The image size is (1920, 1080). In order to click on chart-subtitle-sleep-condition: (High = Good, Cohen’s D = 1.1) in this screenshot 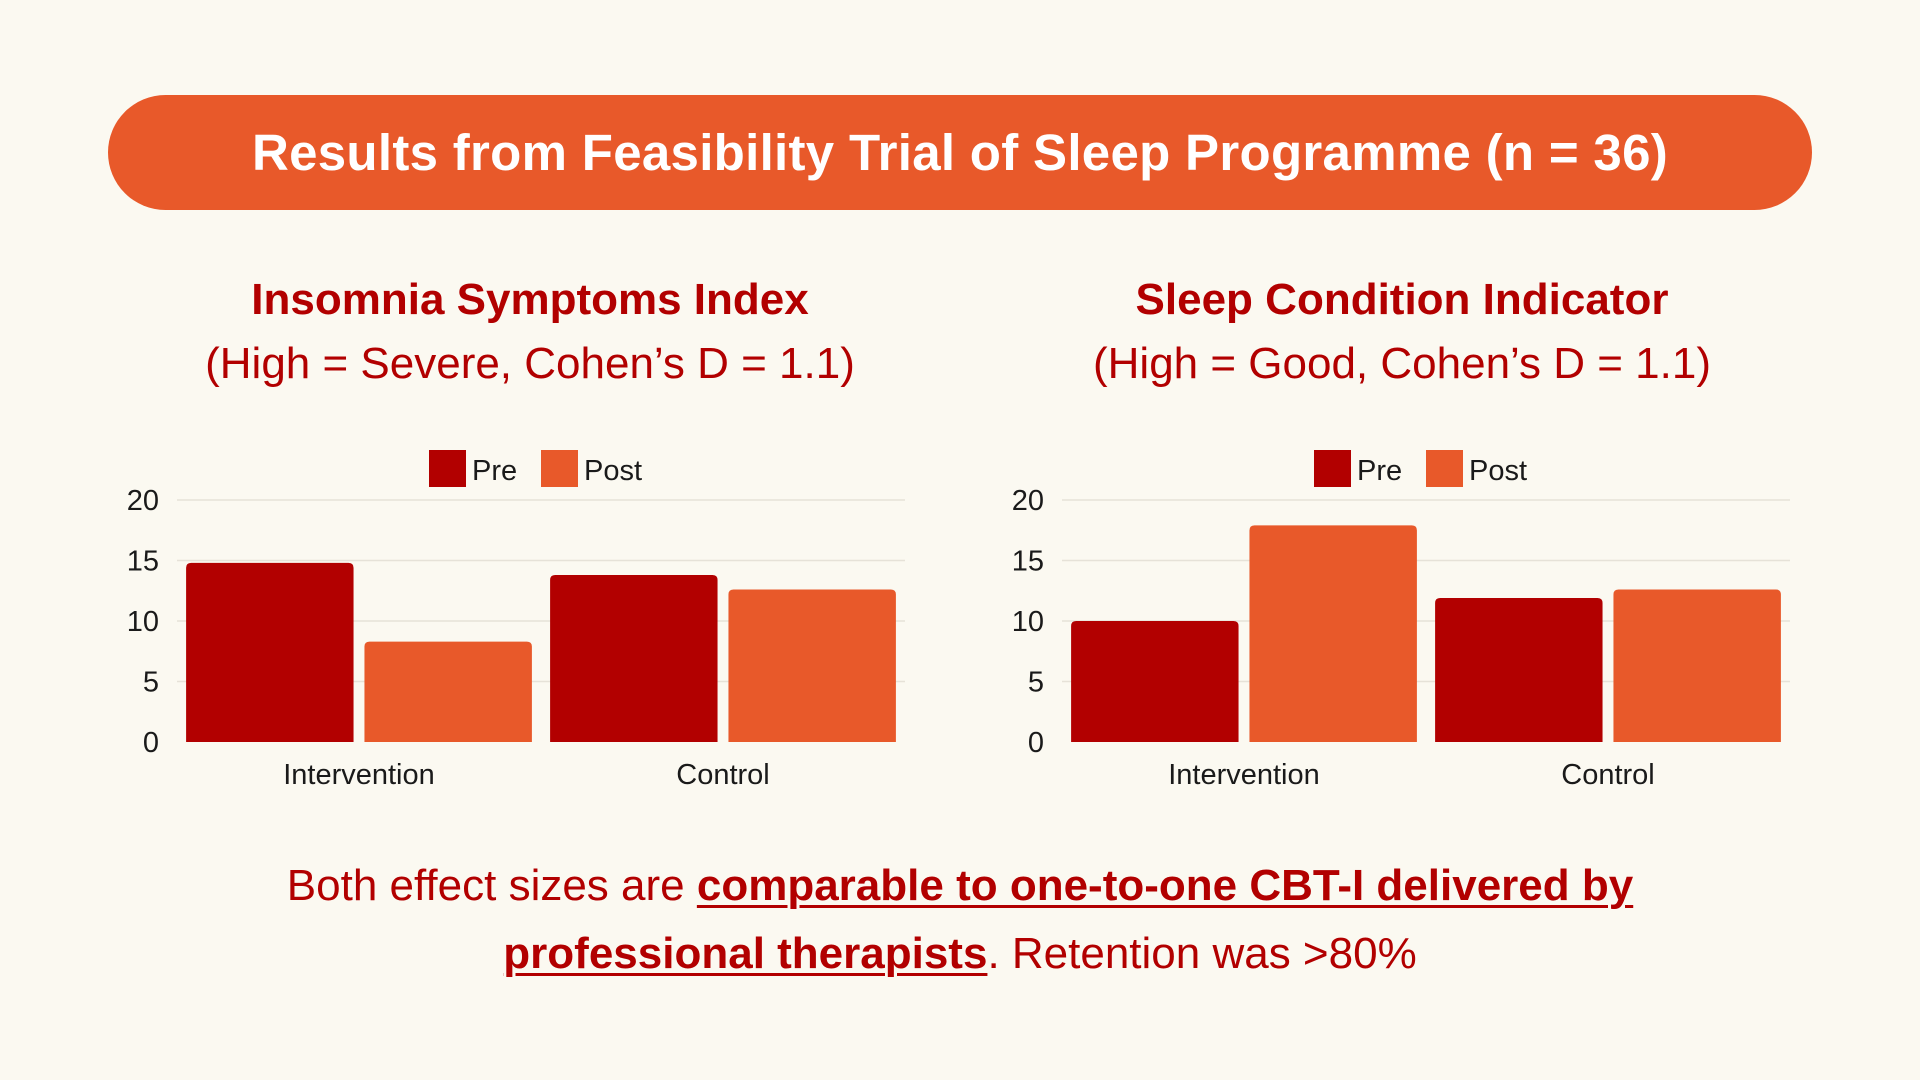, I will do `click(1402, 363)`.